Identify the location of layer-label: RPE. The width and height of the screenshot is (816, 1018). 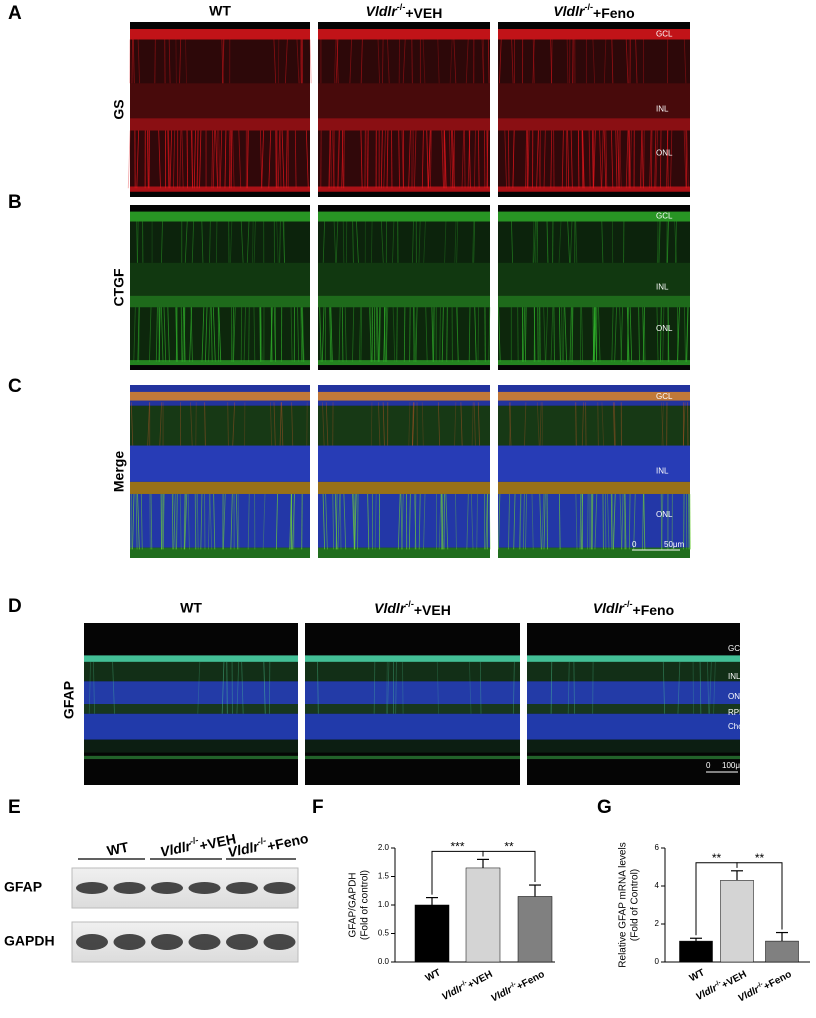
(736, 712).